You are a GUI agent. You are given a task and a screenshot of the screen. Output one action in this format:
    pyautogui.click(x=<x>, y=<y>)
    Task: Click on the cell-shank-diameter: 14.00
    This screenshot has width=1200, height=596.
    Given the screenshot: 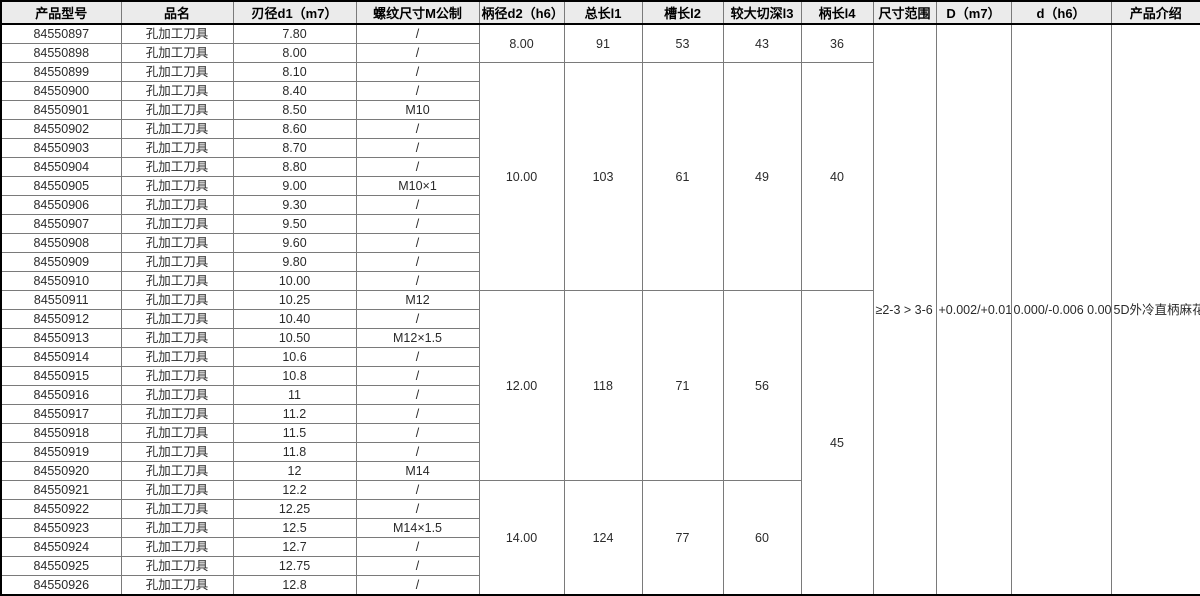 What is the action you would take?
    pyautogui.click(x=521, y=538)
    